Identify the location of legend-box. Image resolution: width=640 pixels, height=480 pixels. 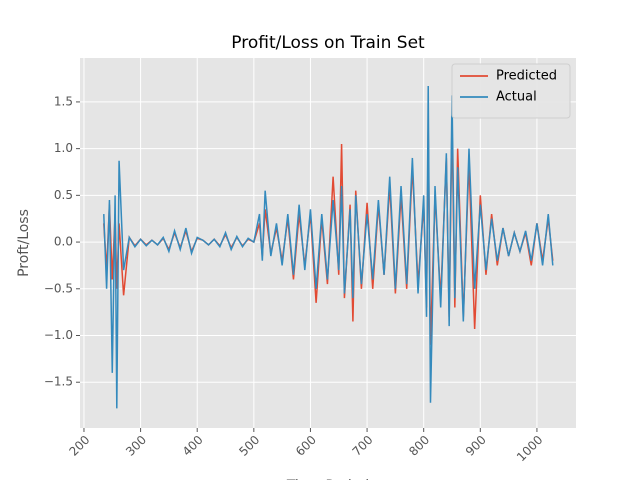
(511, 91).